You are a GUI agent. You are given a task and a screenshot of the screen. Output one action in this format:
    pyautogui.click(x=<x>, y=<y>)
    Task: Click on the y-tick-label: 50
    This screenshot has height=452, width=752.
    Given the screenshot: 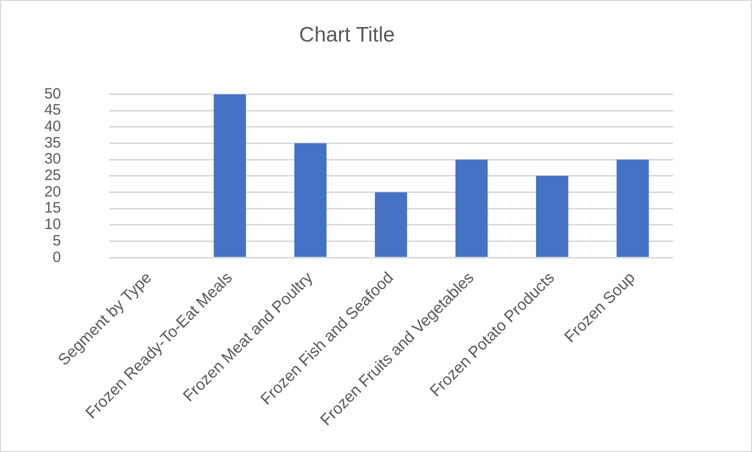 What is the action you would take?
    pyautogui.click(x=52, y=93)
    